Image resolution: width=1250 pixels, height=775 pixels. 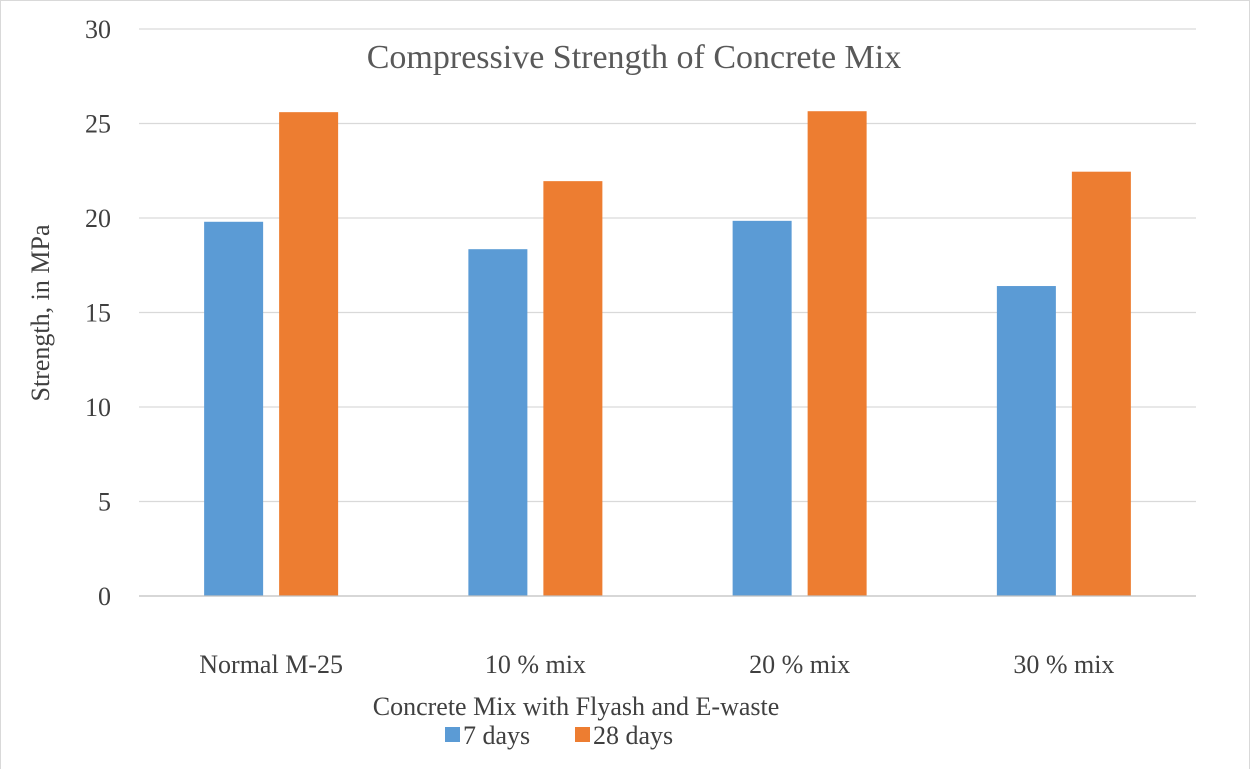 What do you see at coordinates (559, 735) in the screenshot?
I see `legend: 7 days 28 days` at bounding box center [559, 735].